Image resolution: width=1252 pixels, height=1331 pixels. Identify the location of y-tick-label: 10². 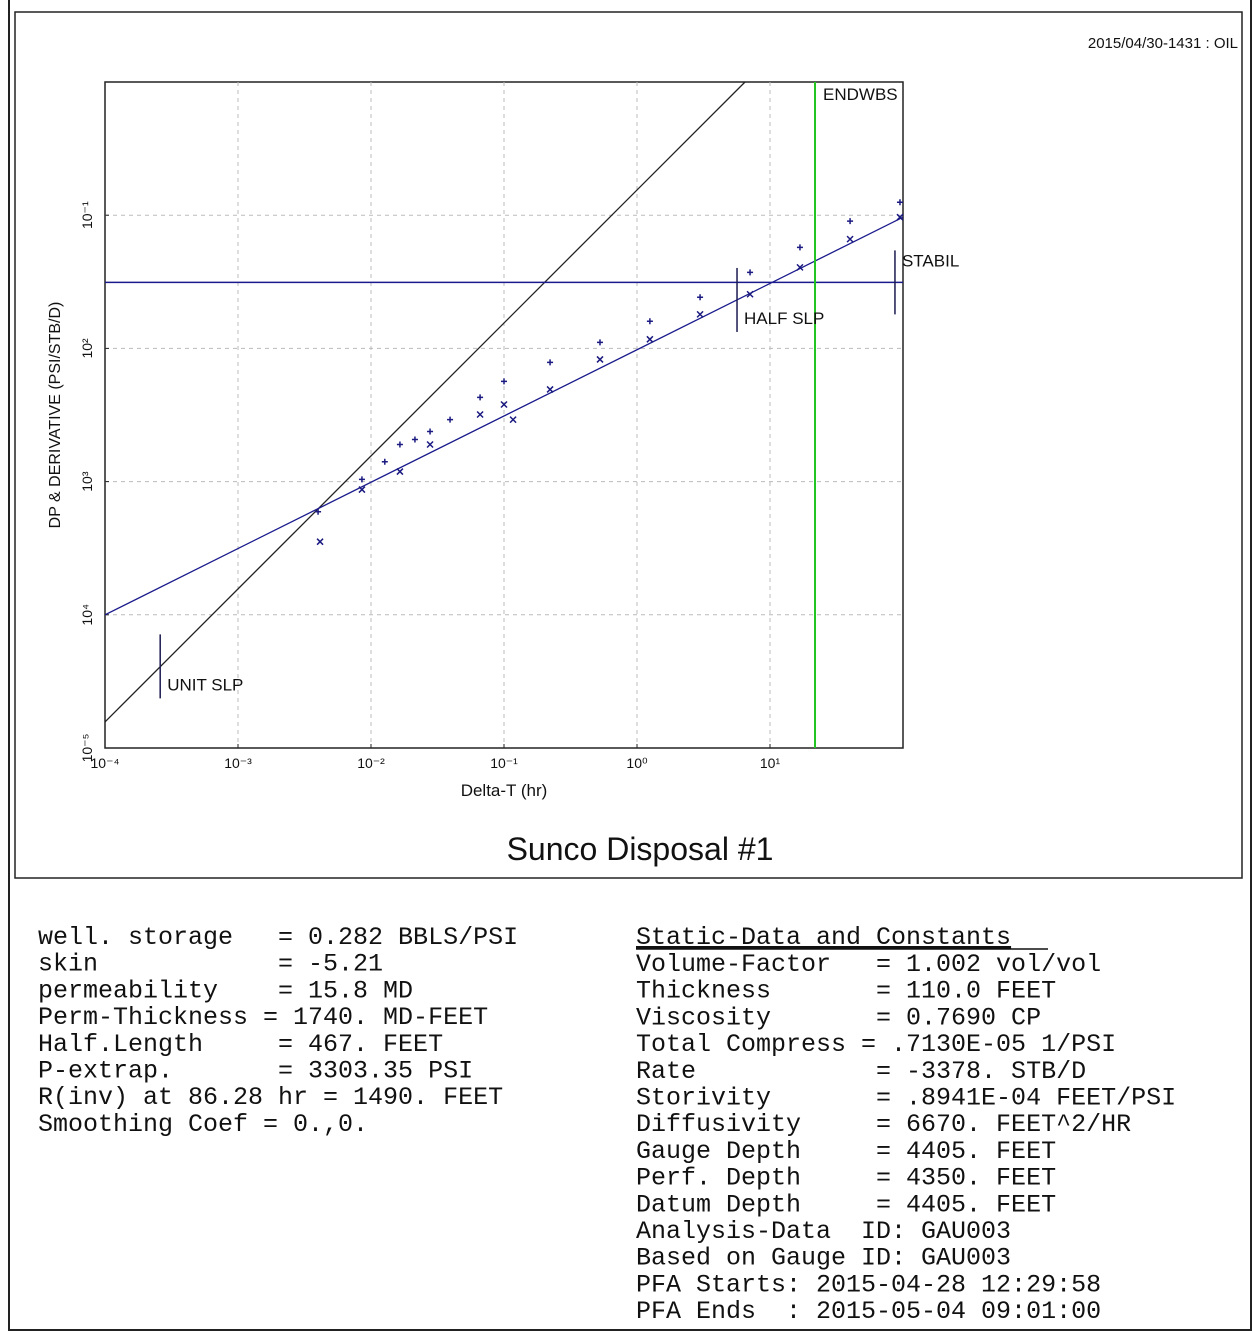
(87, 348).